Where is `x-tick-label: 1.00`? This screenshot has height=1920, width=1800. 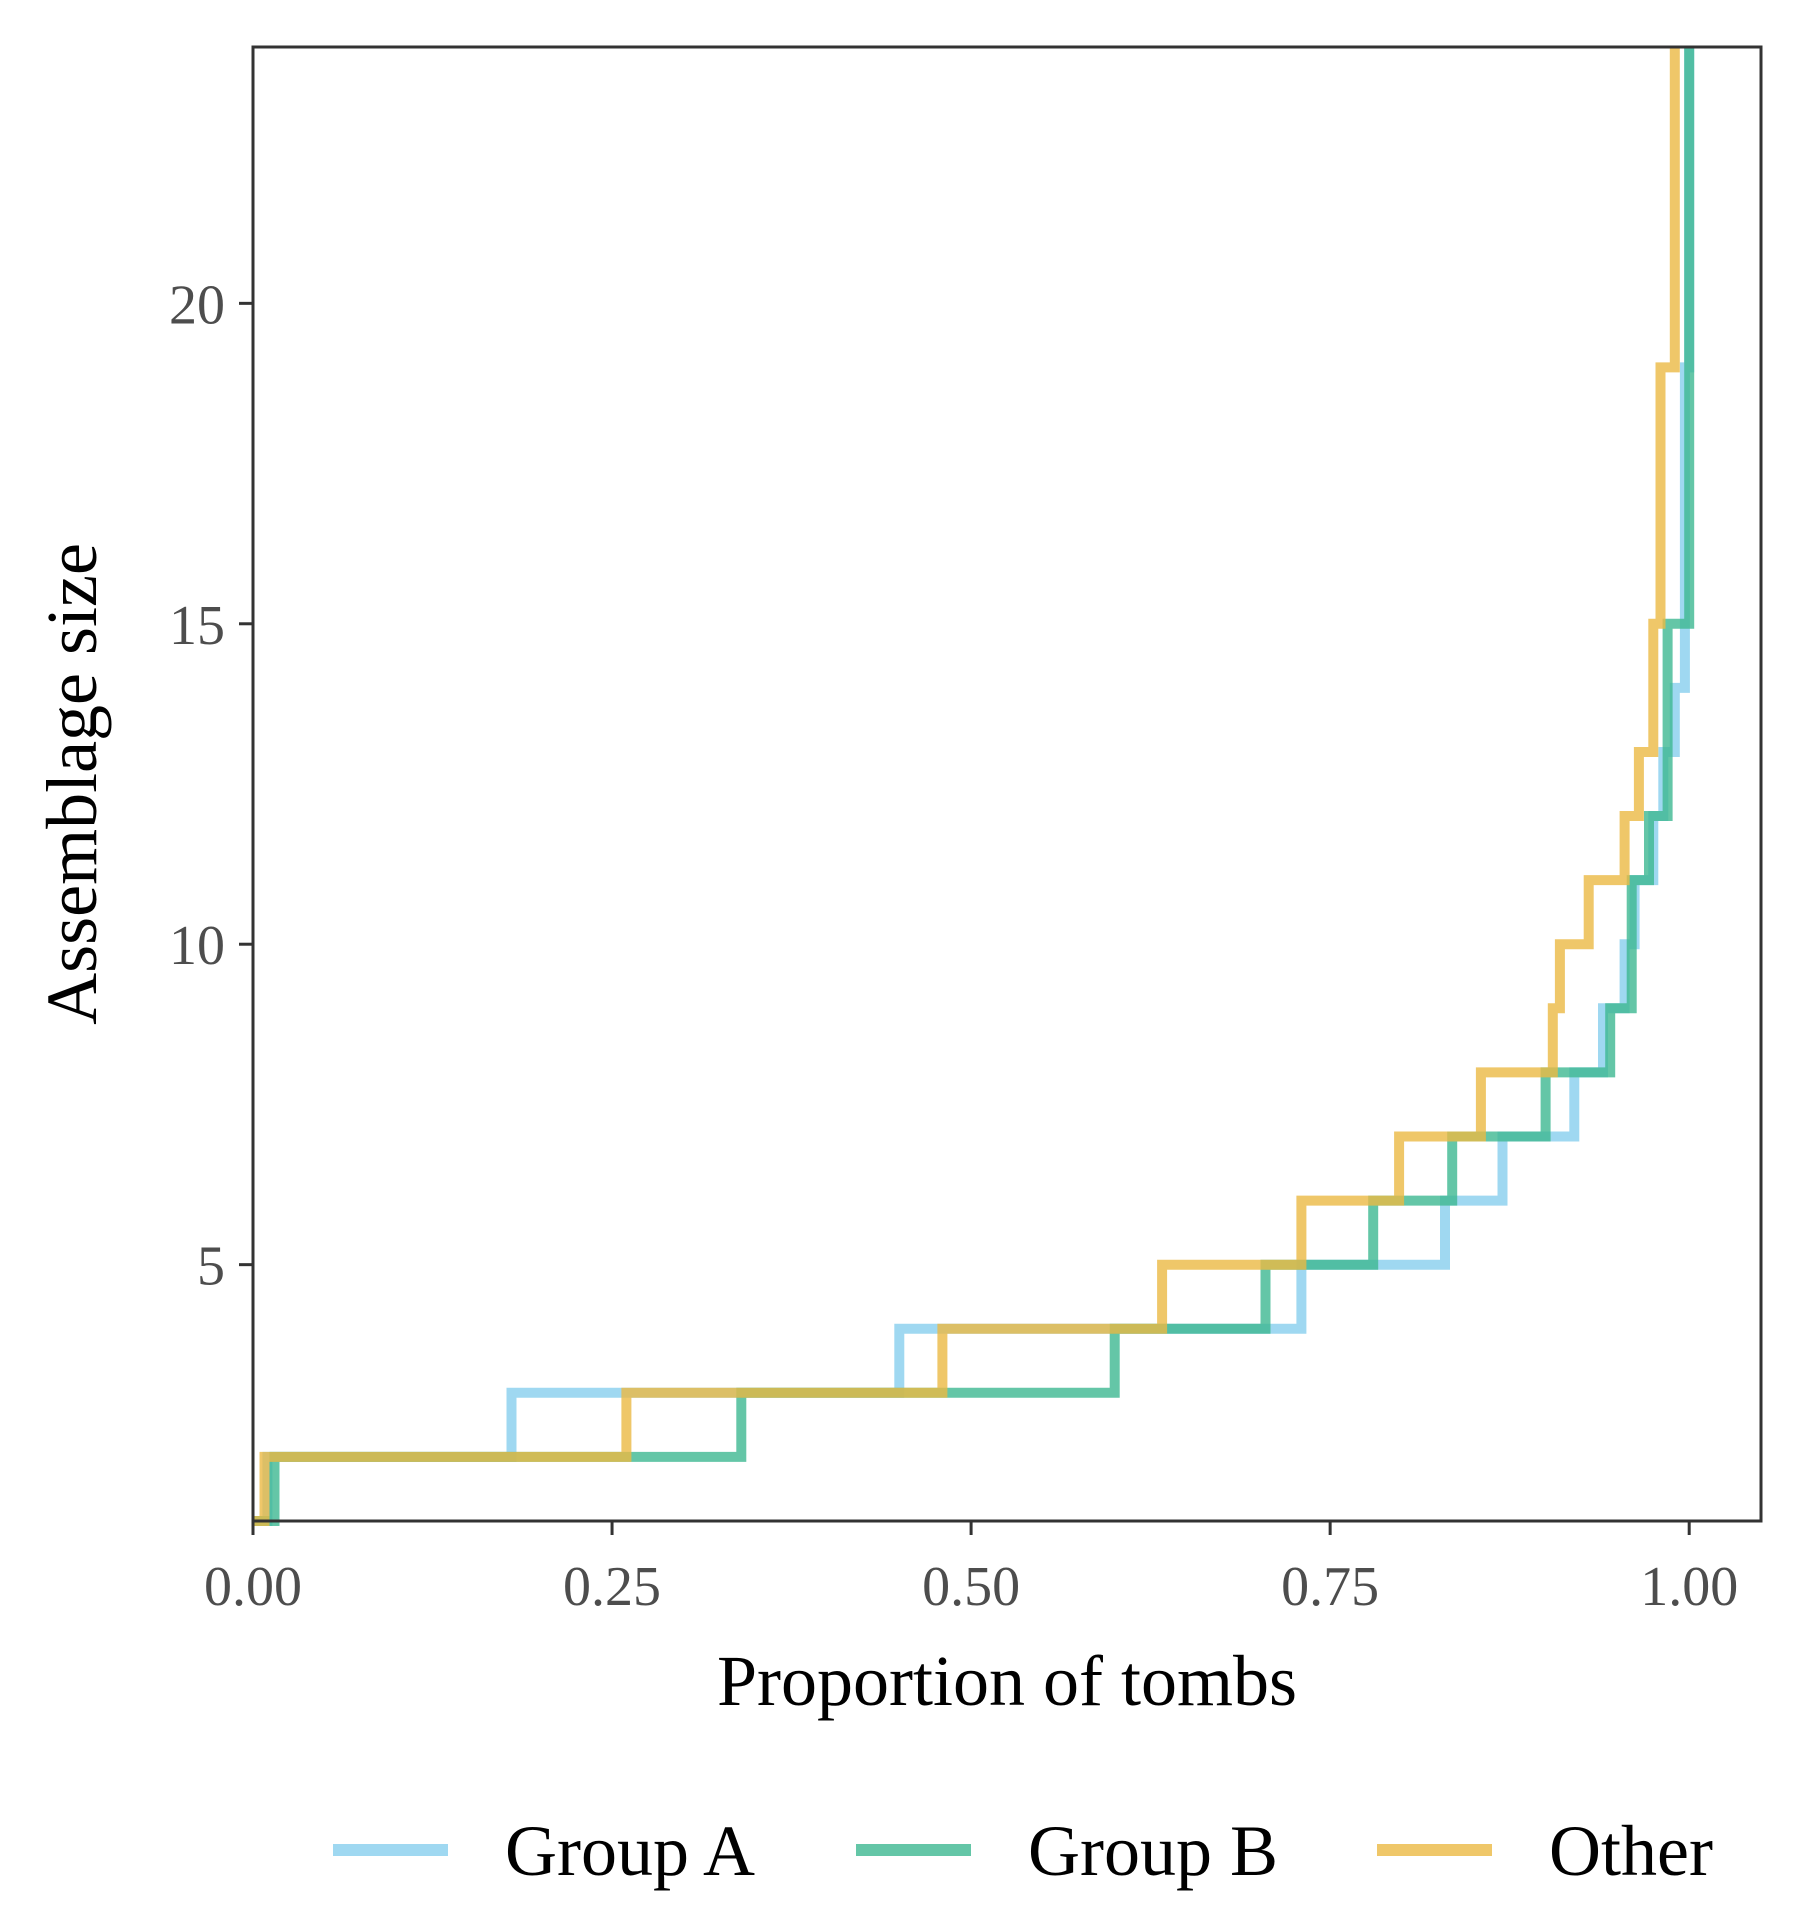
x-tick-label: 1.00 is located at coordinates (1689, 1587).